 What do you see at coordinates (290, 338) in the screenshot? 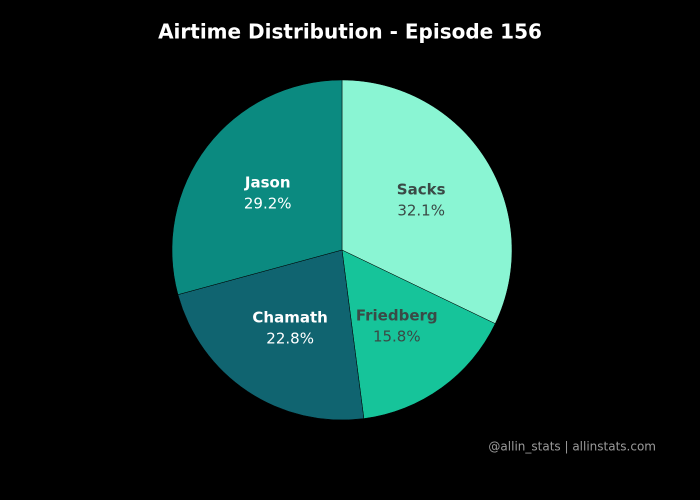
I see `slice-value-label: 22.8%` at bounding box center [290, 338].